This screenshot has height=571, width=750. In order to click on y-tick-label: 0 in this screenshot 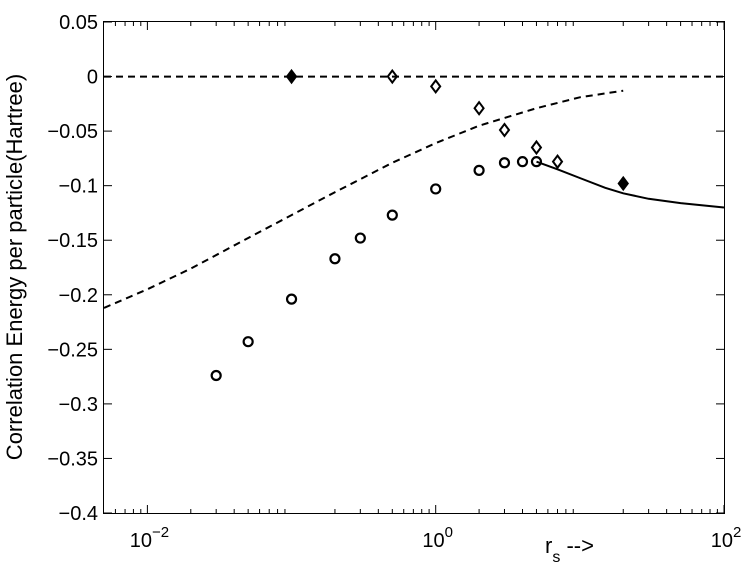, I will do `click(92, 78)`.